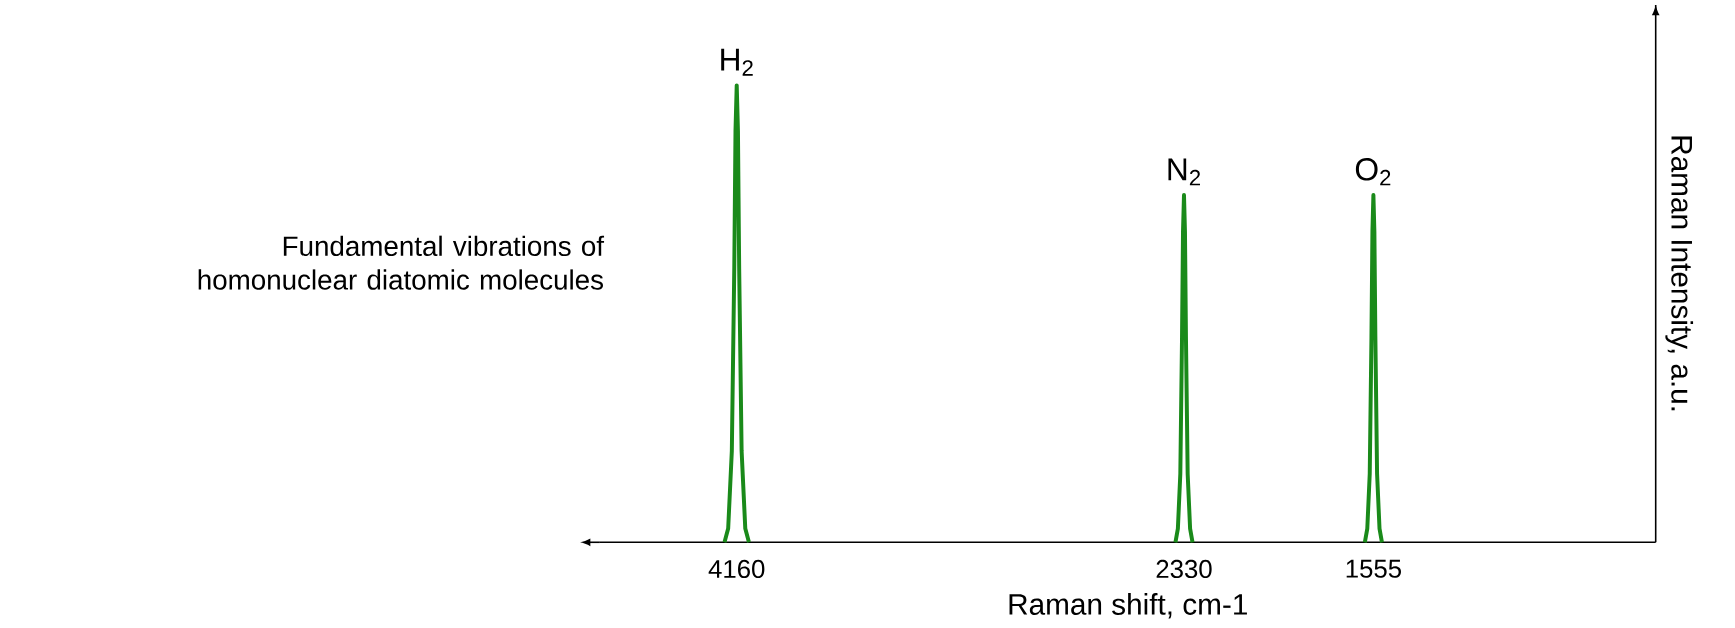  I want to click on x-axis-title: Raman shift, cm-1, so click(1128, 606).